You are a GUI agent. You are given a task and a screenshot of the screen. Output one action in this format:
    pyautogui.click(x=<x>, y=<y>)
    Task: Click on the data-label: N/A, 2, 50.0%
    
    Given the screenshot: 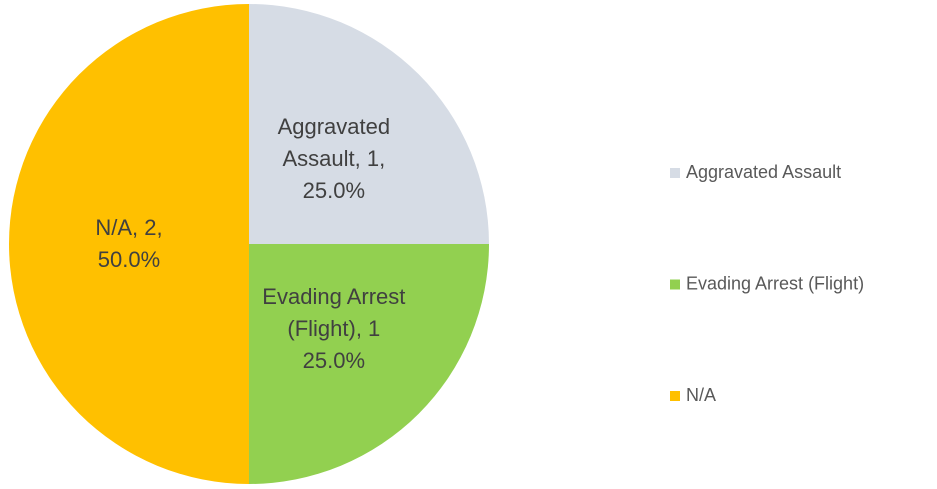 What is the action you would take?
    pyautogui.click(x=129, y=243)
    